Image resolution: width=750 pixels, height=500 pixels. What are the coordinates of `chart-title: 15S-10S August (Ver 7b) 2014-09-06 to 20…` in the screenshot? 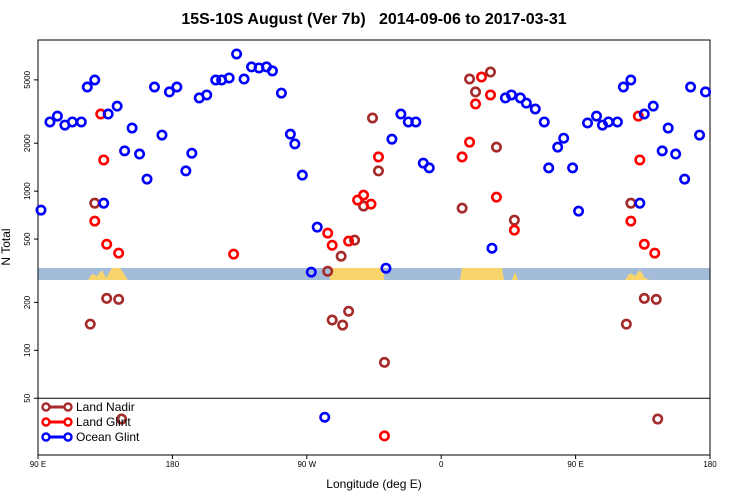 It's located at (373, 19).